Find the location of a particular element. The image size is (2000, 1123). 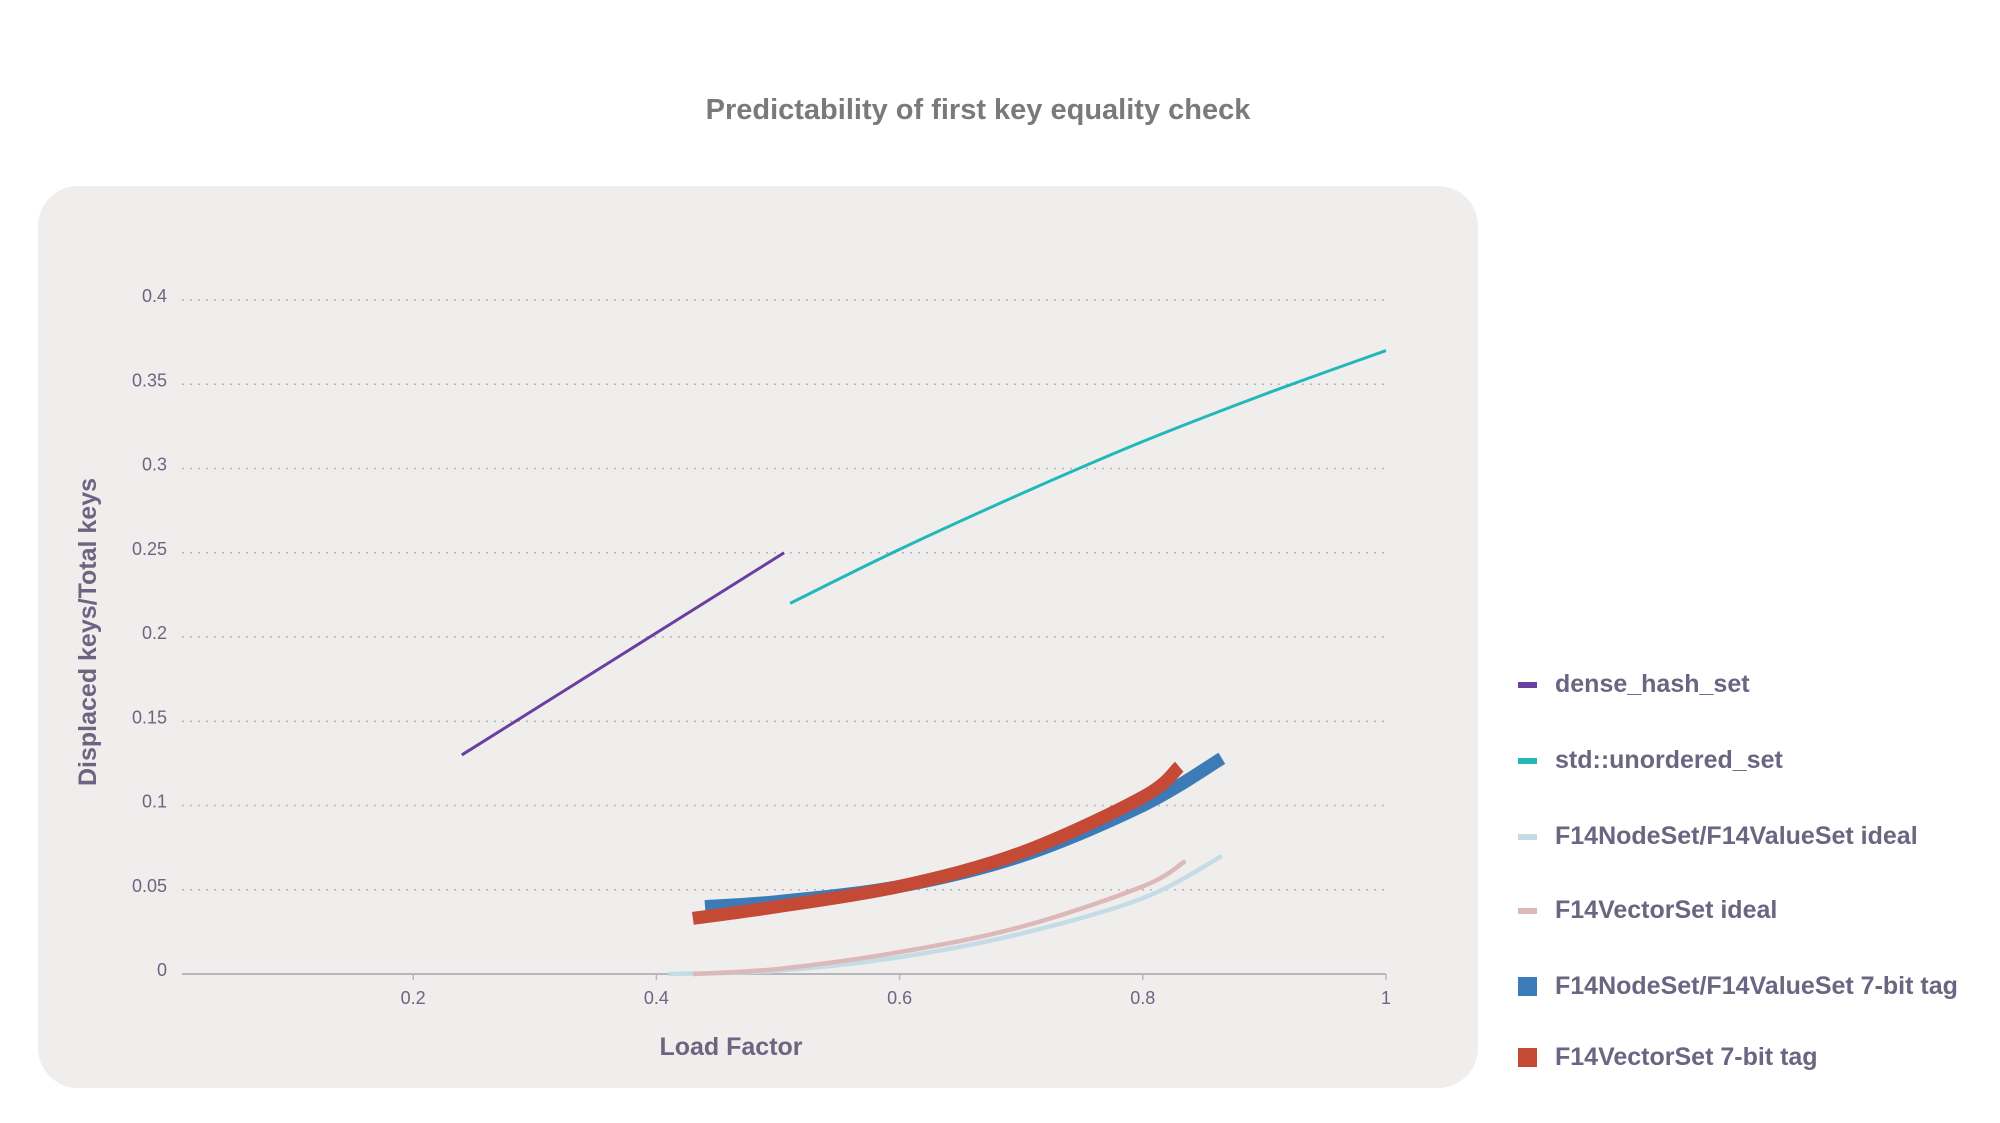

y-tick-label: 0.2 is located at coordinates (154, 633).